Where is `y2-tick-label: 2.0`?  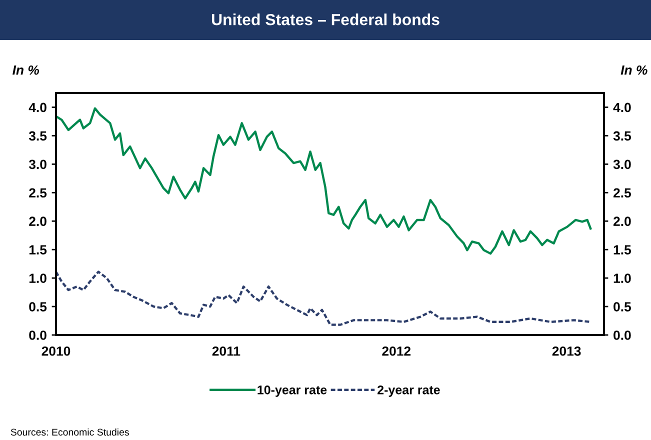 y2-tick-label: 2.0 is located at coordinates (622, 221).